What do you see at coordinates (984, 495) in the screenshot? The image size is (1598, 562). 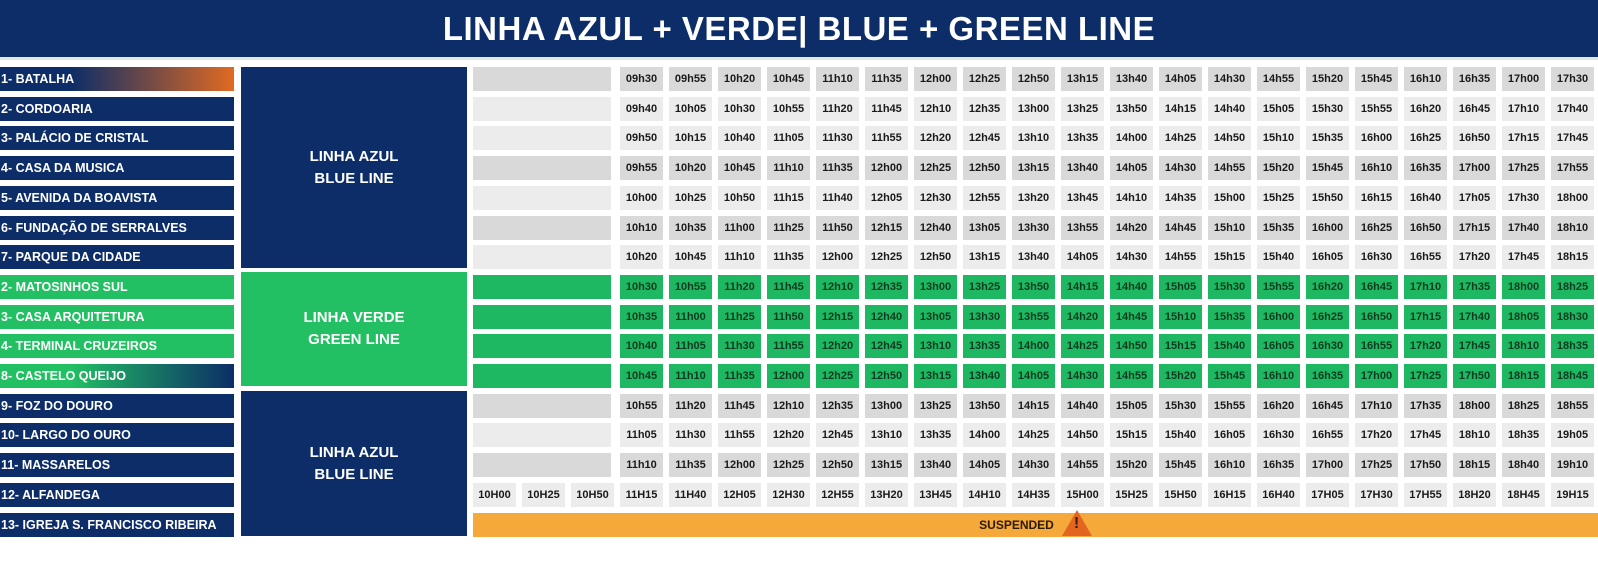 I see `departure-time: 14H10` at bounding box center [984, 495].